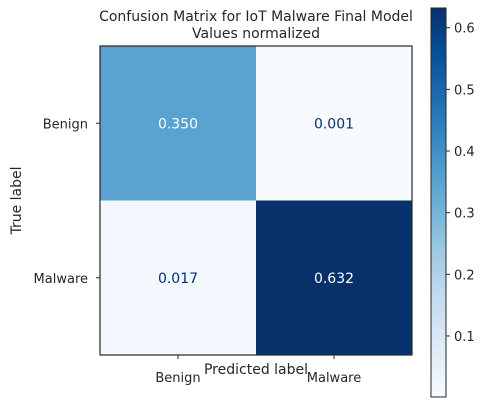 The image size is (494, 415). What do you see at coordinates (177, 378) in the screenshot?
I see `x-tick-label: Benign` at bounding box center [177, 378].